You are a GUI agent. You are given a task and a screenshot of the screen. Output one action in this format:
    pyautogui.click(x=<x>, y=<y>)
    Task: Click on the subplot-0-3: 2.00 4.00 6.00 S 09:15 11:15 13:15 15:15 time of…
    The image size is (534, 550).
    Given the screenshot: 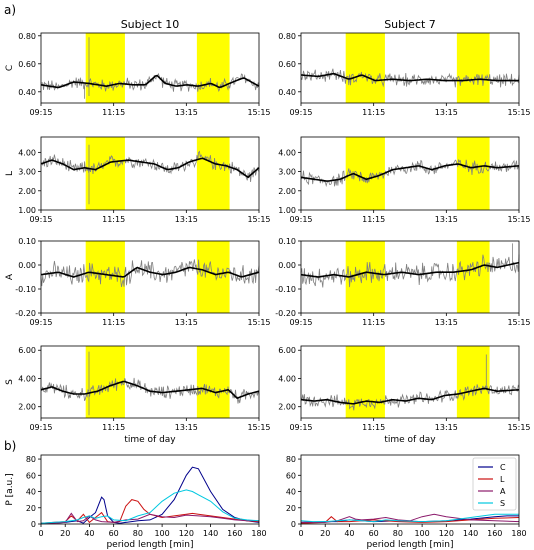 What is the action you would take?
    pyautogui.click(x=138, y=395)
    